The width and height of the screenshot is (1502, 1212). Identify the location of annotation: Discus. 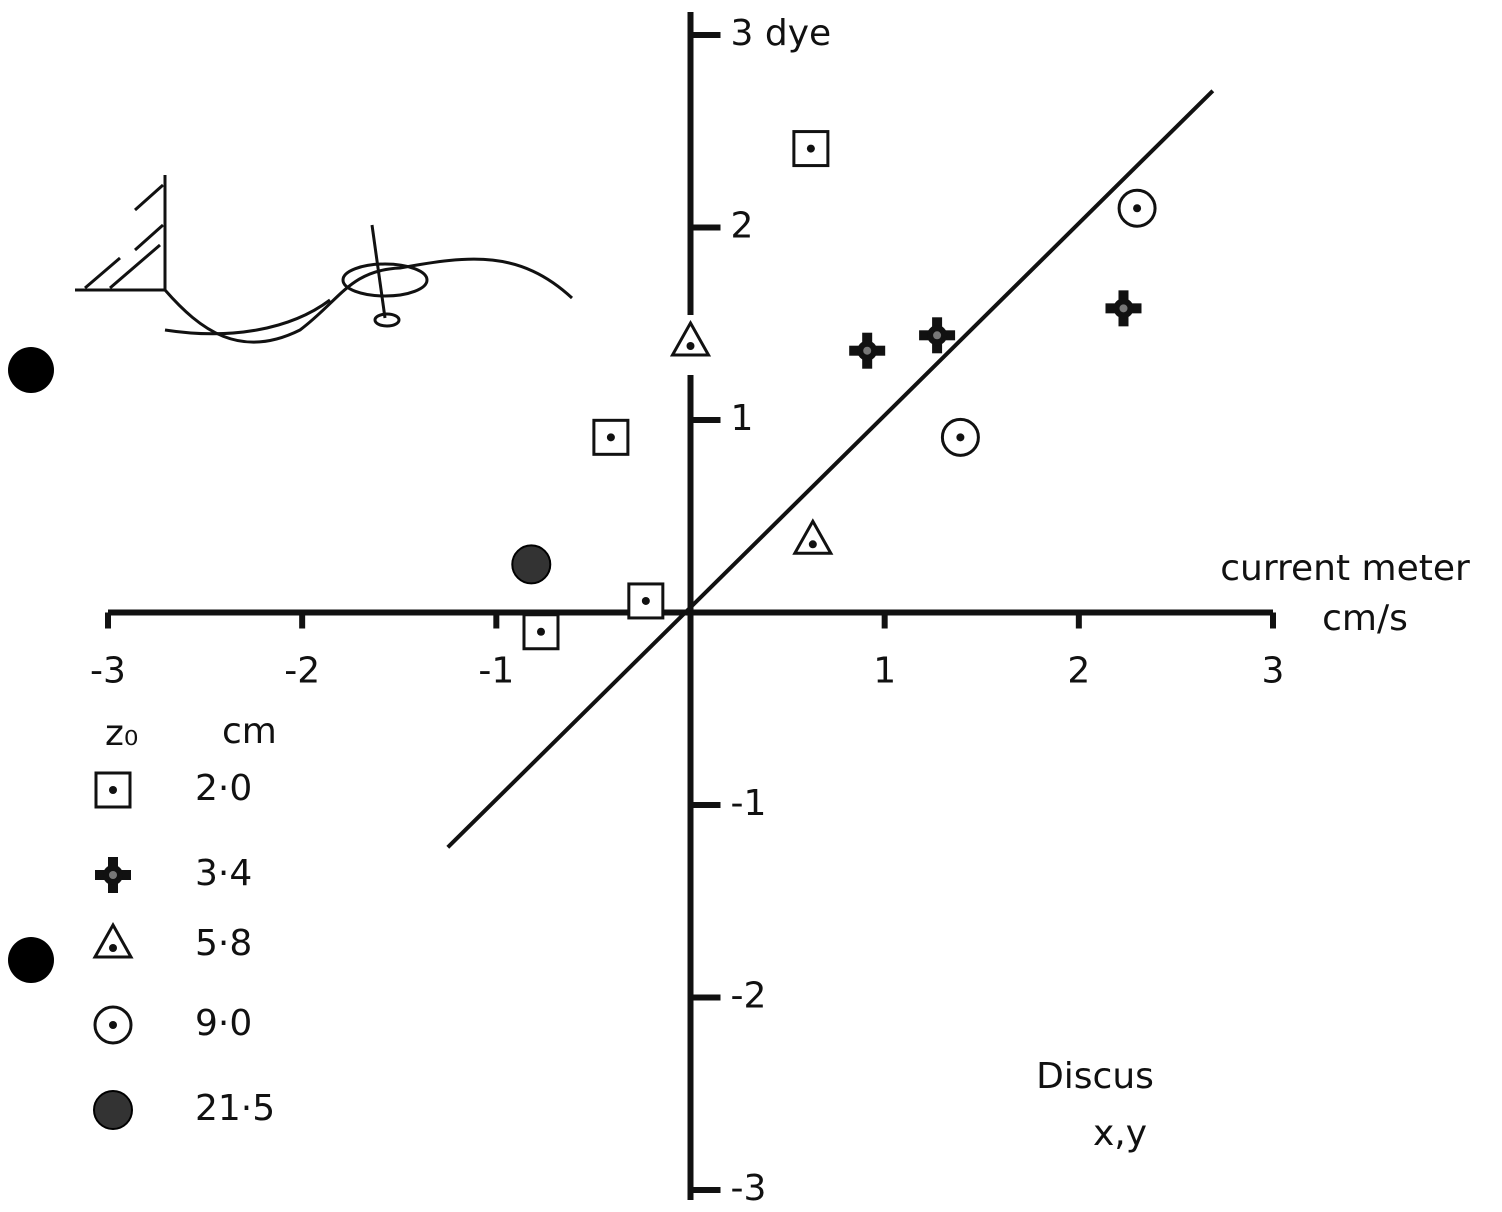
(1095, 1076).